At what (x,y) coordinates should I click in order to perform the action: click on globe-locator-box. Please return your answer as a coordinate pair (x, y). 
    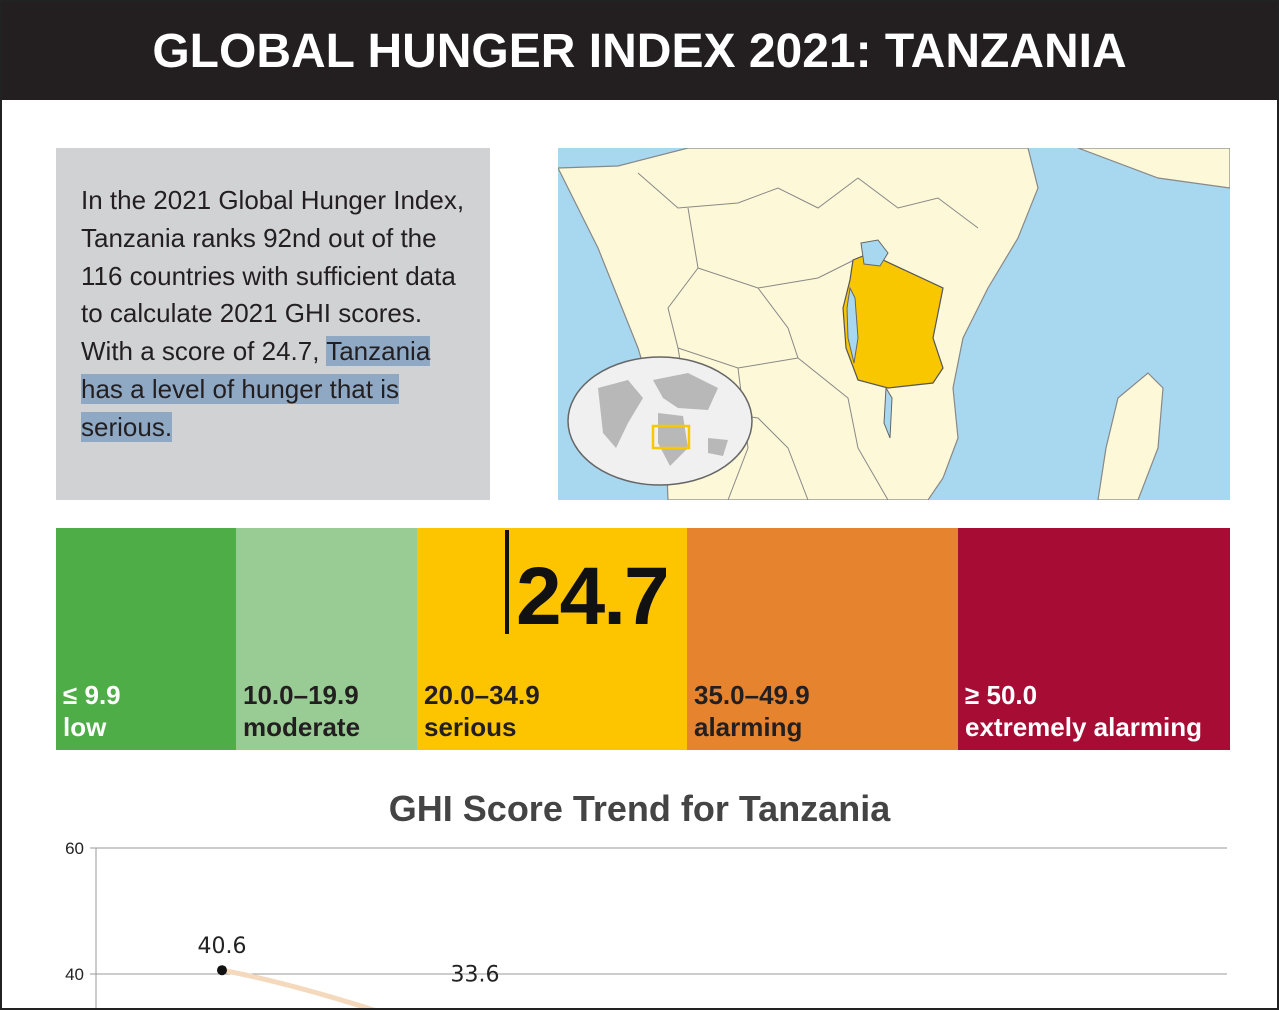
    Looking at the image, I should click on (671, 437).